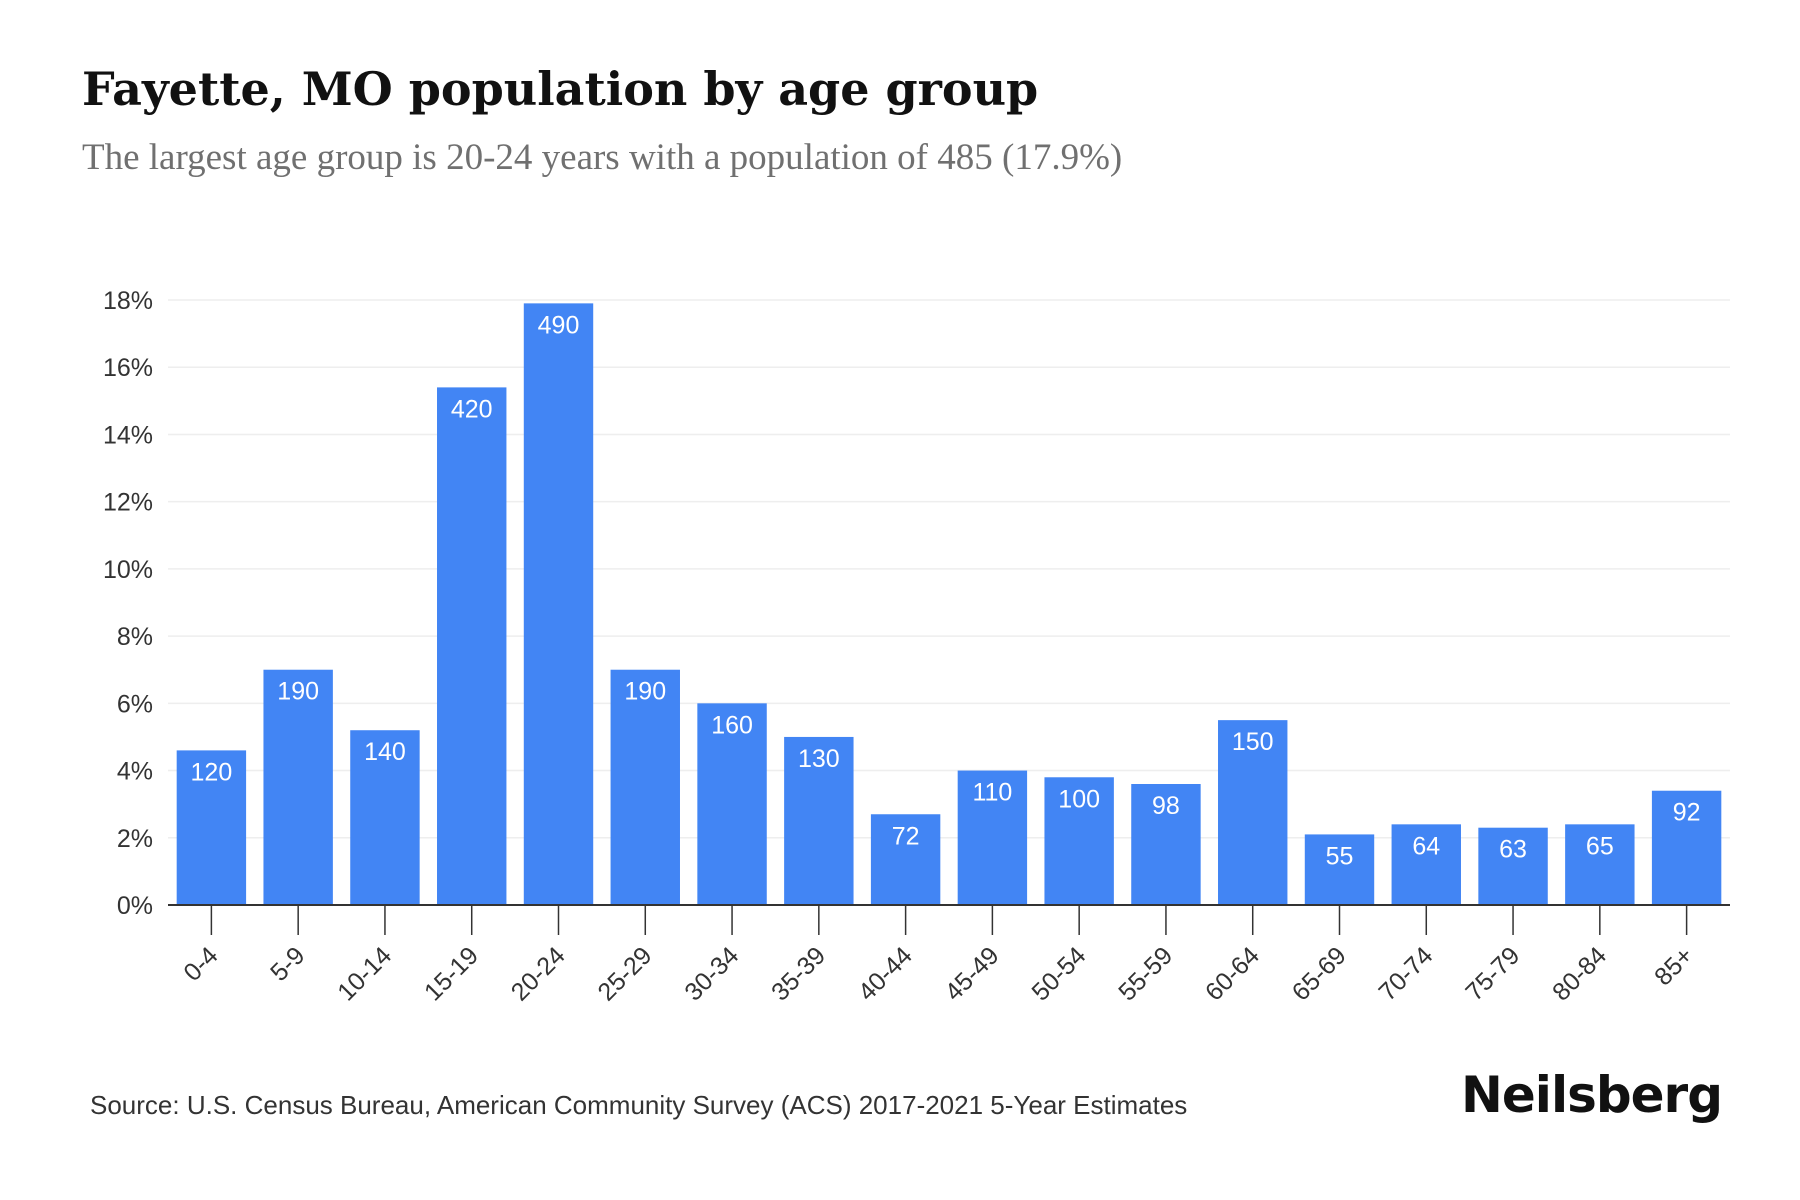 This screenshot has width=1800, height=1200. I want to click on x-tick-label: 35-39, so click(798, 973).